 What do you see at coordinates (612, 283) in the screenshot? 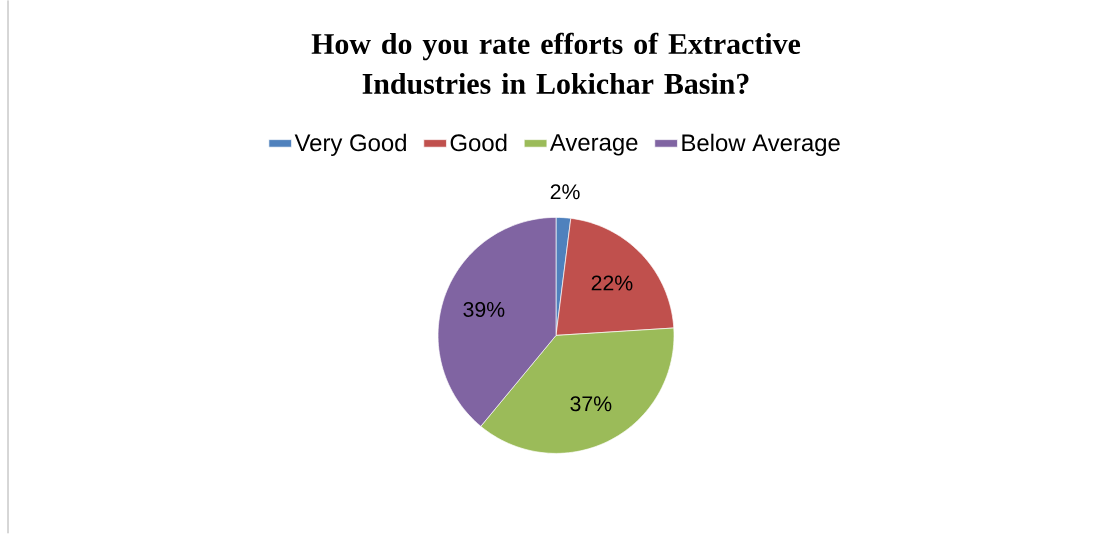
I see `data-label: 22%` at bounding box center [612, 283].